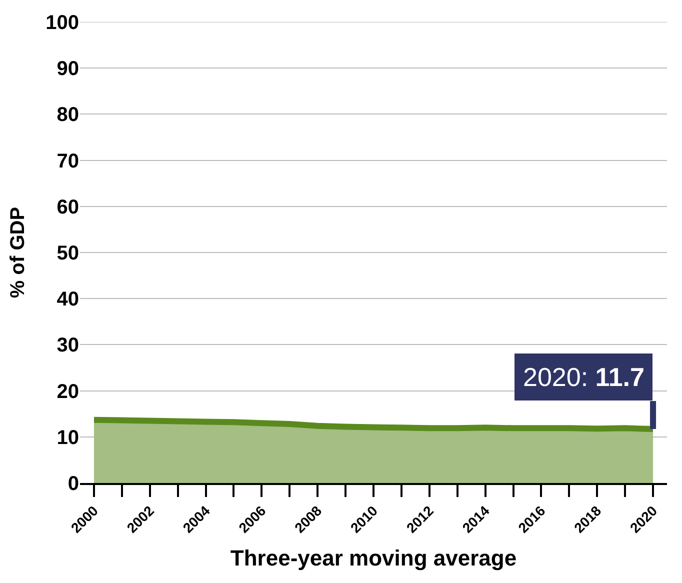 The width and height of the screenshot is (682, 583). I want to click on y-tick-label: 0, so click(73, 484).